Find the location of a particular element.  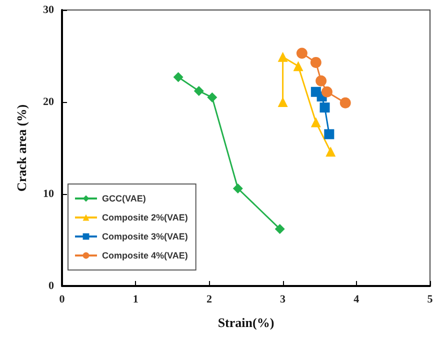

x-tick-label: 5 is located at coordinates (430, 300).